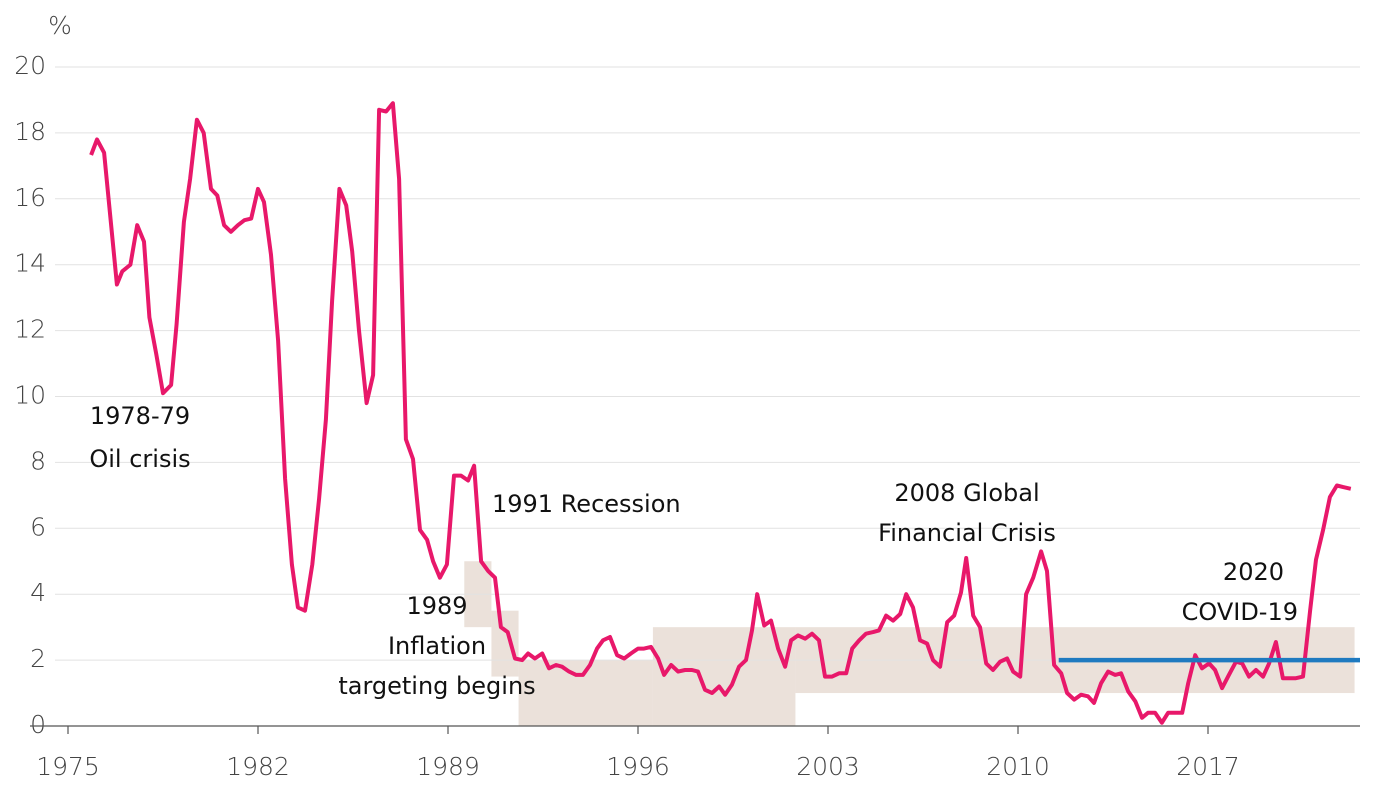  What do you see at coordinates (448, 766) in the screenshot?
I see `x-tick-label: 1989` at bounding box center [448, 766].